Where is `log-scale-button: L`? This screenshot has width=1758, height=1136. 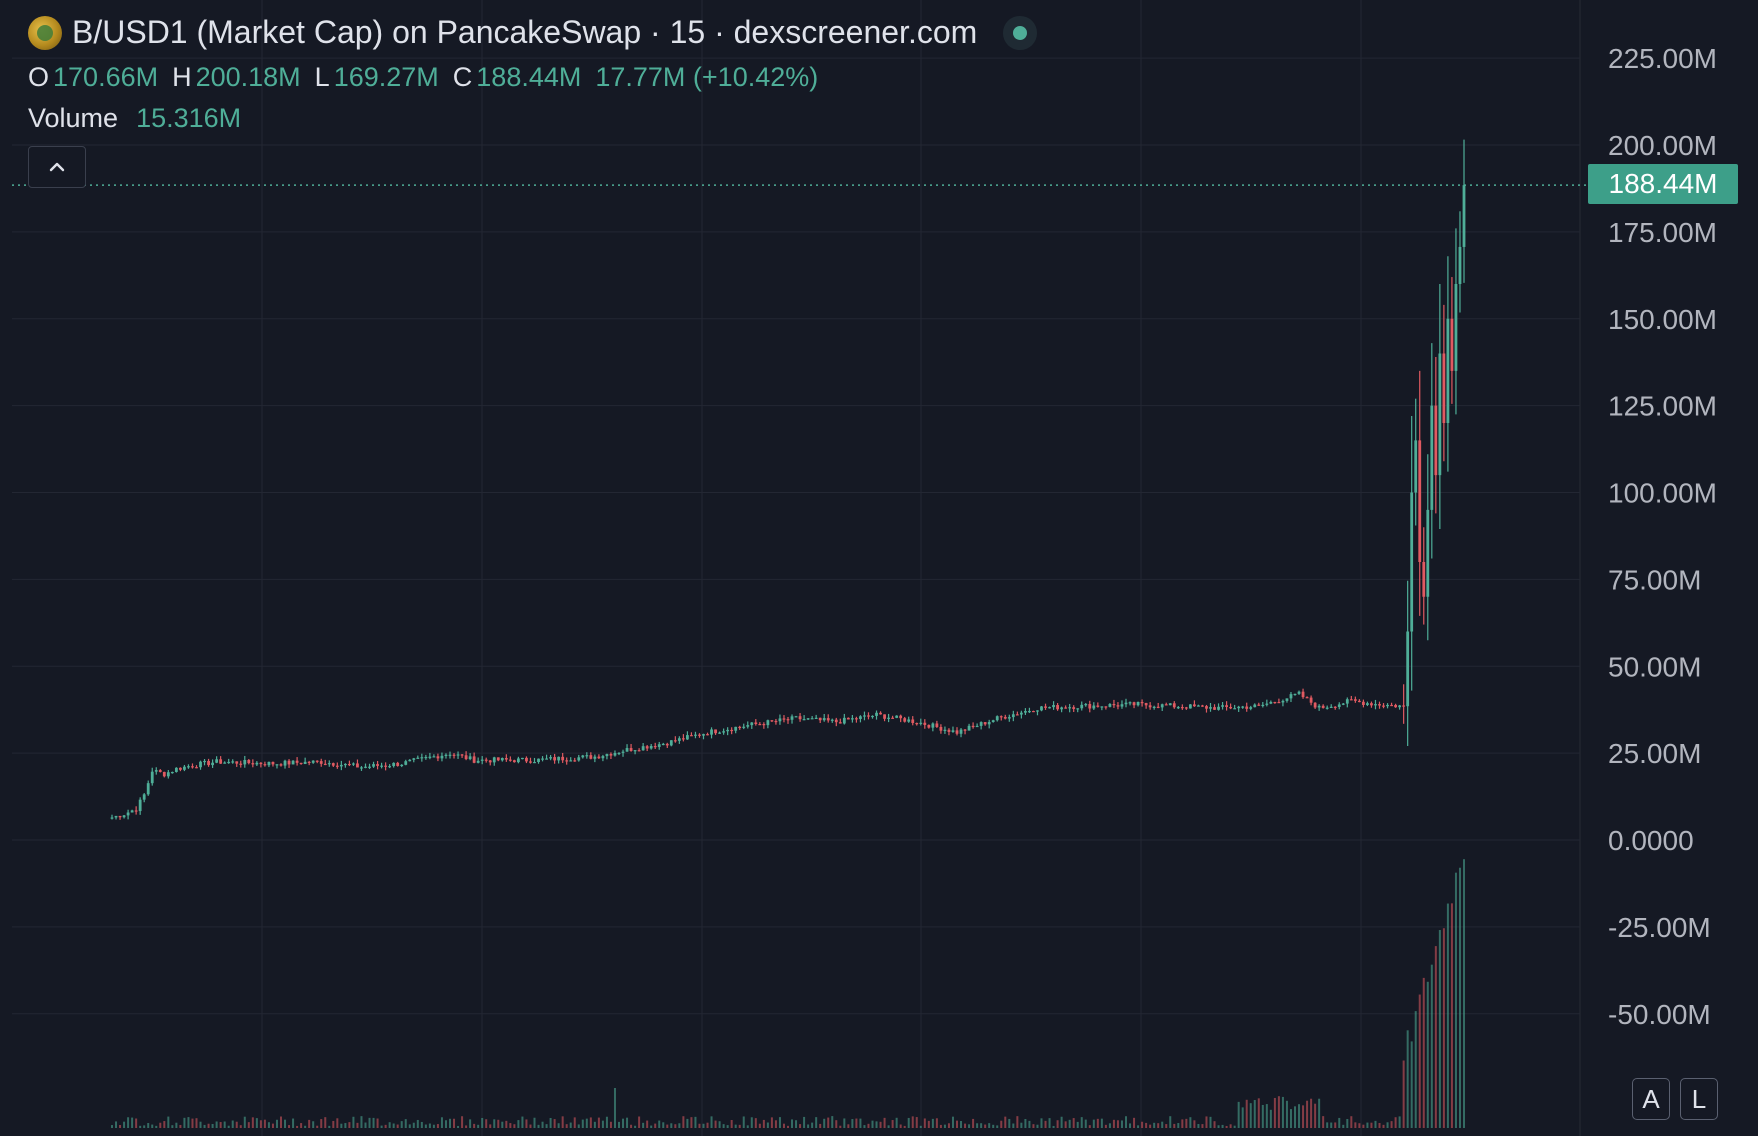 log-scale-button: L is located at coordinates (1699, 1099).